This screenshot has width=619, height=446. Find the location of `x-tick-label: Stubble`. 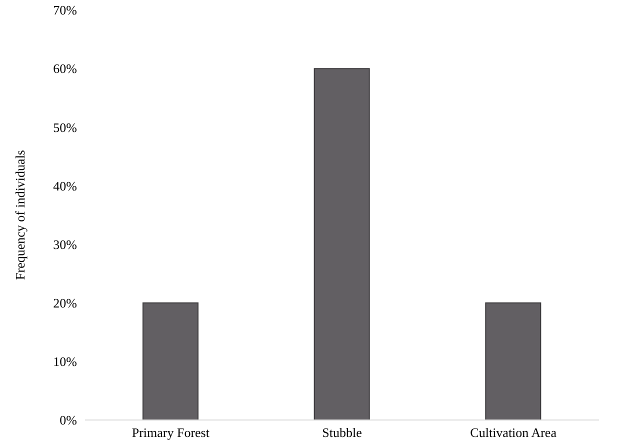

x-tick-label: Stubble is located at coordinates (342, 432).